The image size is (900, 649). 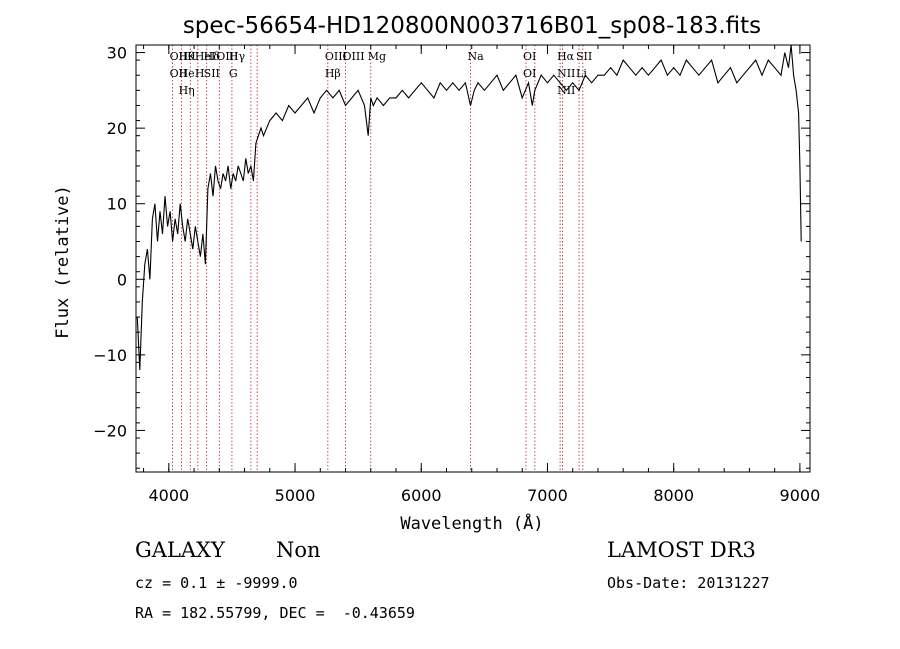 I want to click on x-tick-label: 6000, so click(x=421, y=495).